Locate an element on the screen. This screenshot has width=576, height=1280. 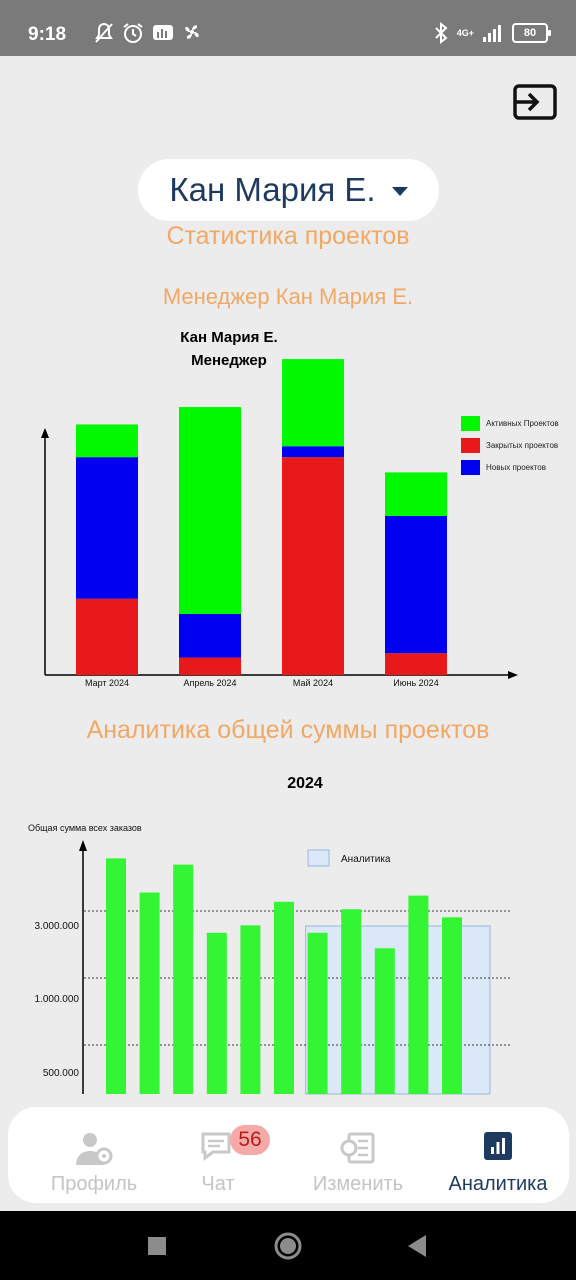
system-nav-bar is located at coordinates (288, 1245).